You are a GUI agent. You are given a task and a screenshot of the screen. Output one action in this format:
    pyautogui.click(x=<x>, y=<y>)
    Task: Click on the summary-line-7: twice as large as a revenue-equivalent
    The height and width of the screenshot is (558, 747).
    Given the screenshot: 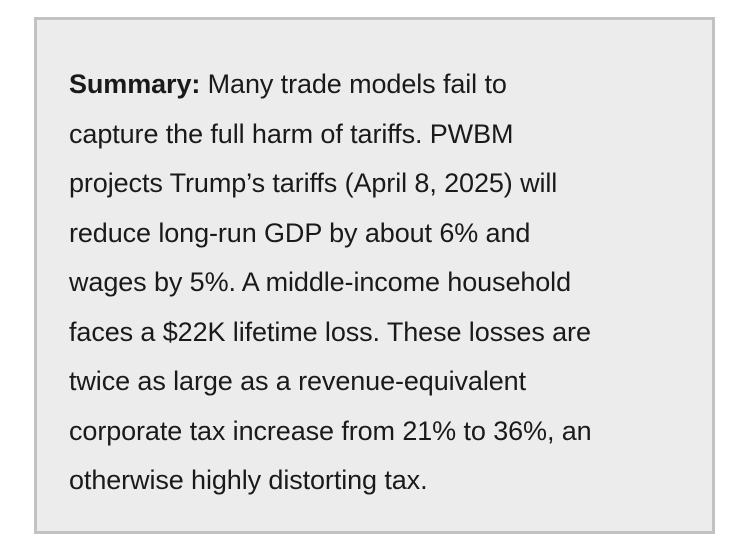 What is the action you would take?
    pyautogui.click(x=297, y=381)
    